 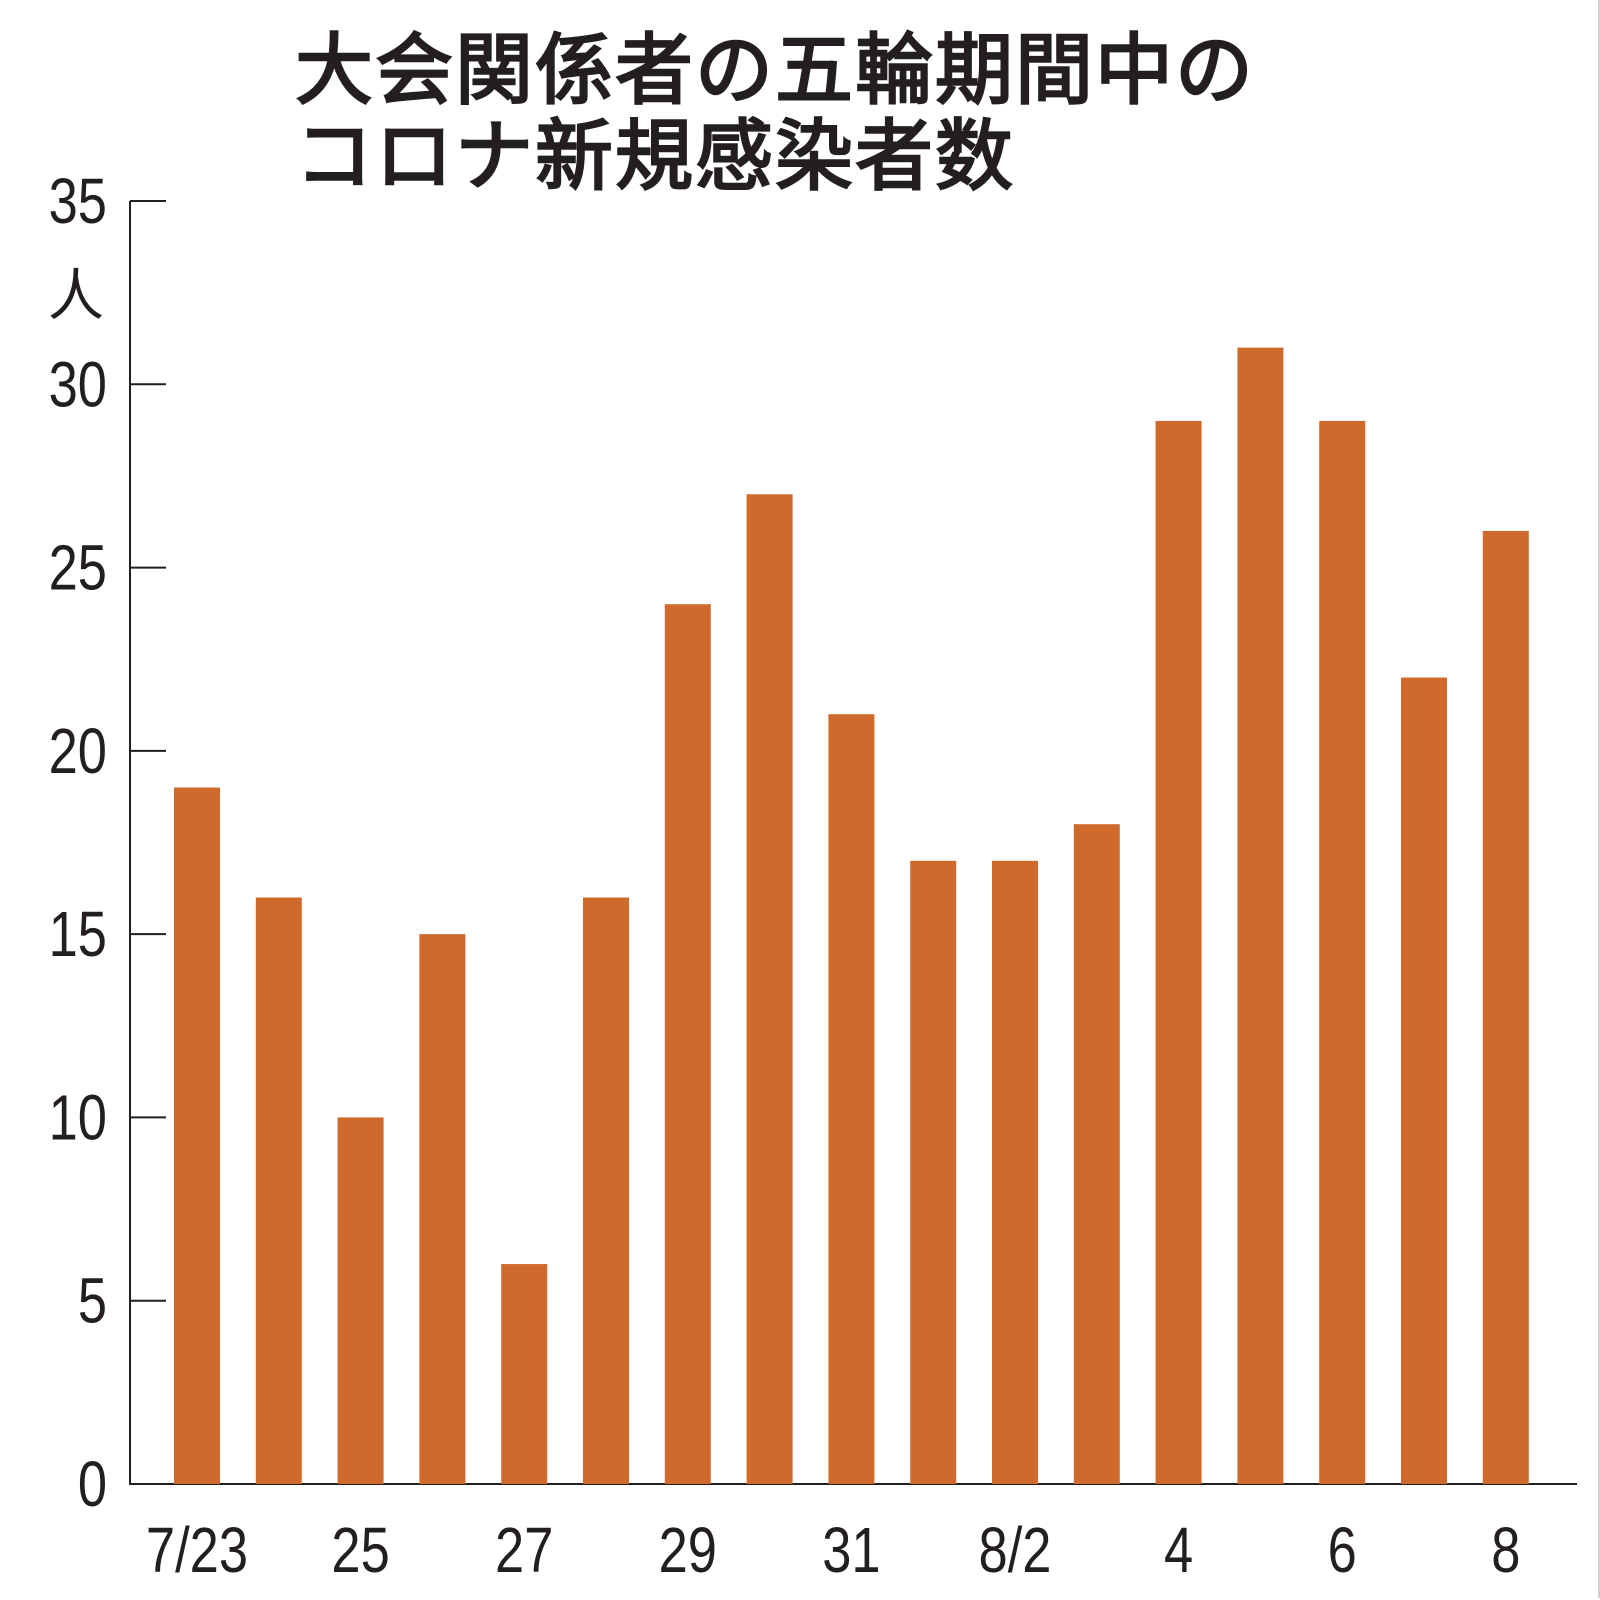 I want to click on y-axis-unit-label: 人, so click(x=76, y=296).